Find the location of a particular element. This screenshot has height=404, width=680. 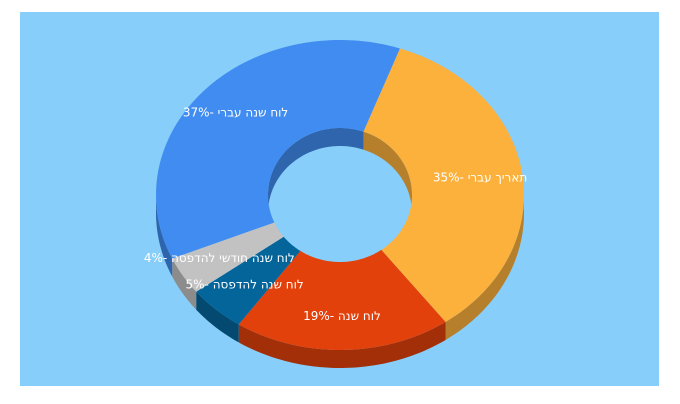

data-label: לוח שנה עברי -37% is located at coordinates (235, 113).